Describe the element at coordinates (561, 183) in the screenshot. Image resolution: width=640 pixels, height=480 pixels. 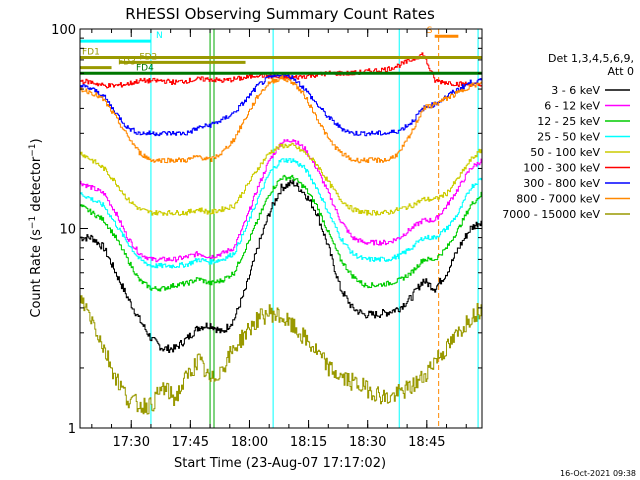
I see `legend-entry-6: 300 - 800 keV` at that location.